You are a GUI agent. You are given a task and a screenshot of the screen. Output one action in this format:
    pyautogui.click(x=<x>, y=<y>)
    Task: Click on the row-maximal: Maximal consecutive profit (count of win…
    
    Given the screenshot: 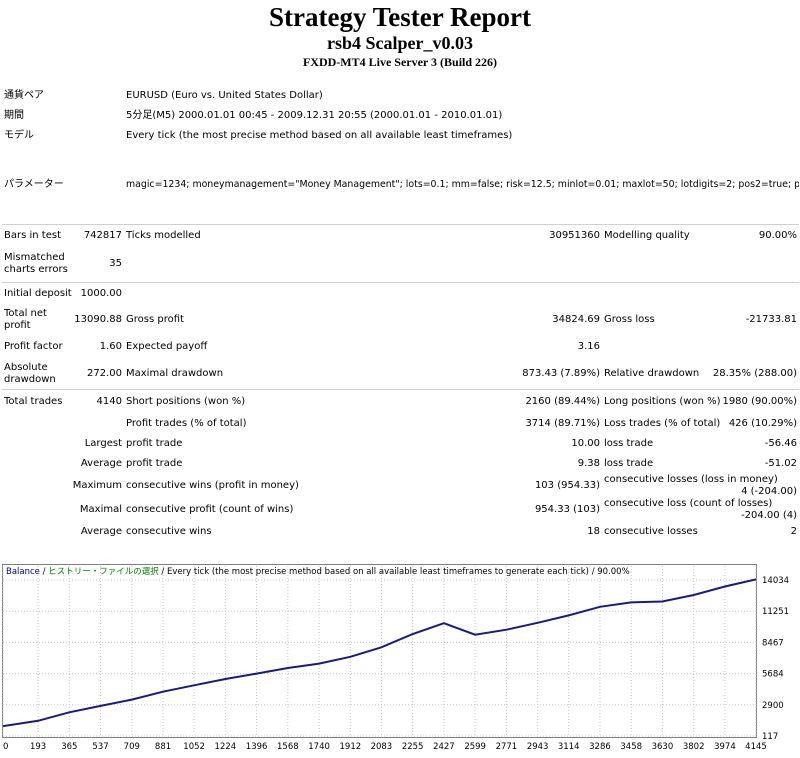 What is the action you would take?
    pyautogui.click(x=400, y=510)
    